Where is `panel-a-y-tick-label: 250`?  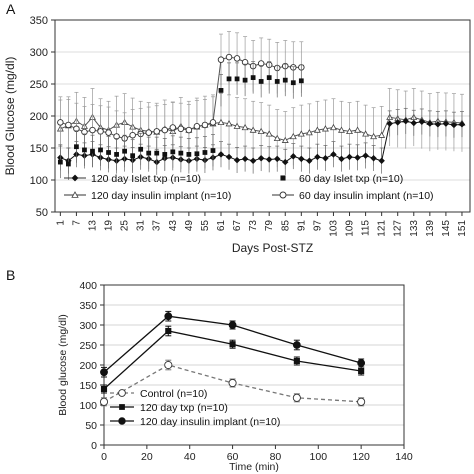 panel-a-y-tick-label: 250 is located at coordinates (39, 85).